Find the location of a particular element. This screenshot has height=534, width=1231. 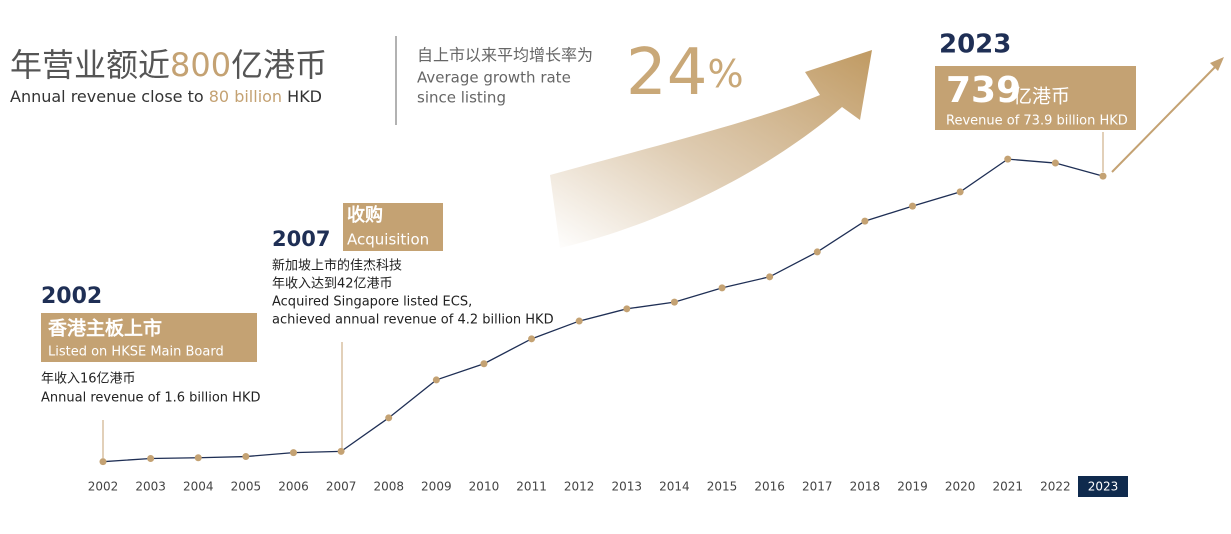

annotation-text: 年收入达到42亿港币 is located at coordinates (332, 284).